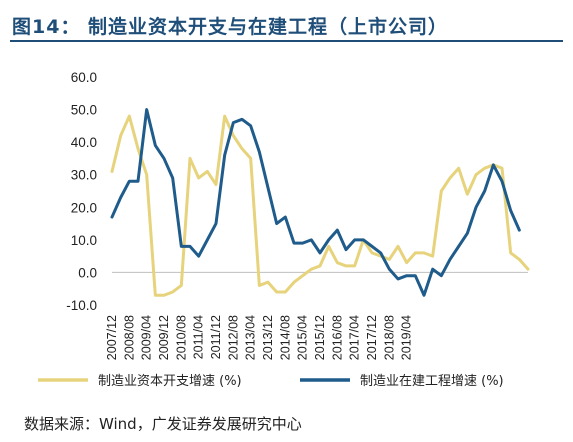 The height and width of the screenshot is (442, 573). Describe the element at coordinates (181, 337) in the screenshot. I see `x-tick-label: 2010/08` at that location.